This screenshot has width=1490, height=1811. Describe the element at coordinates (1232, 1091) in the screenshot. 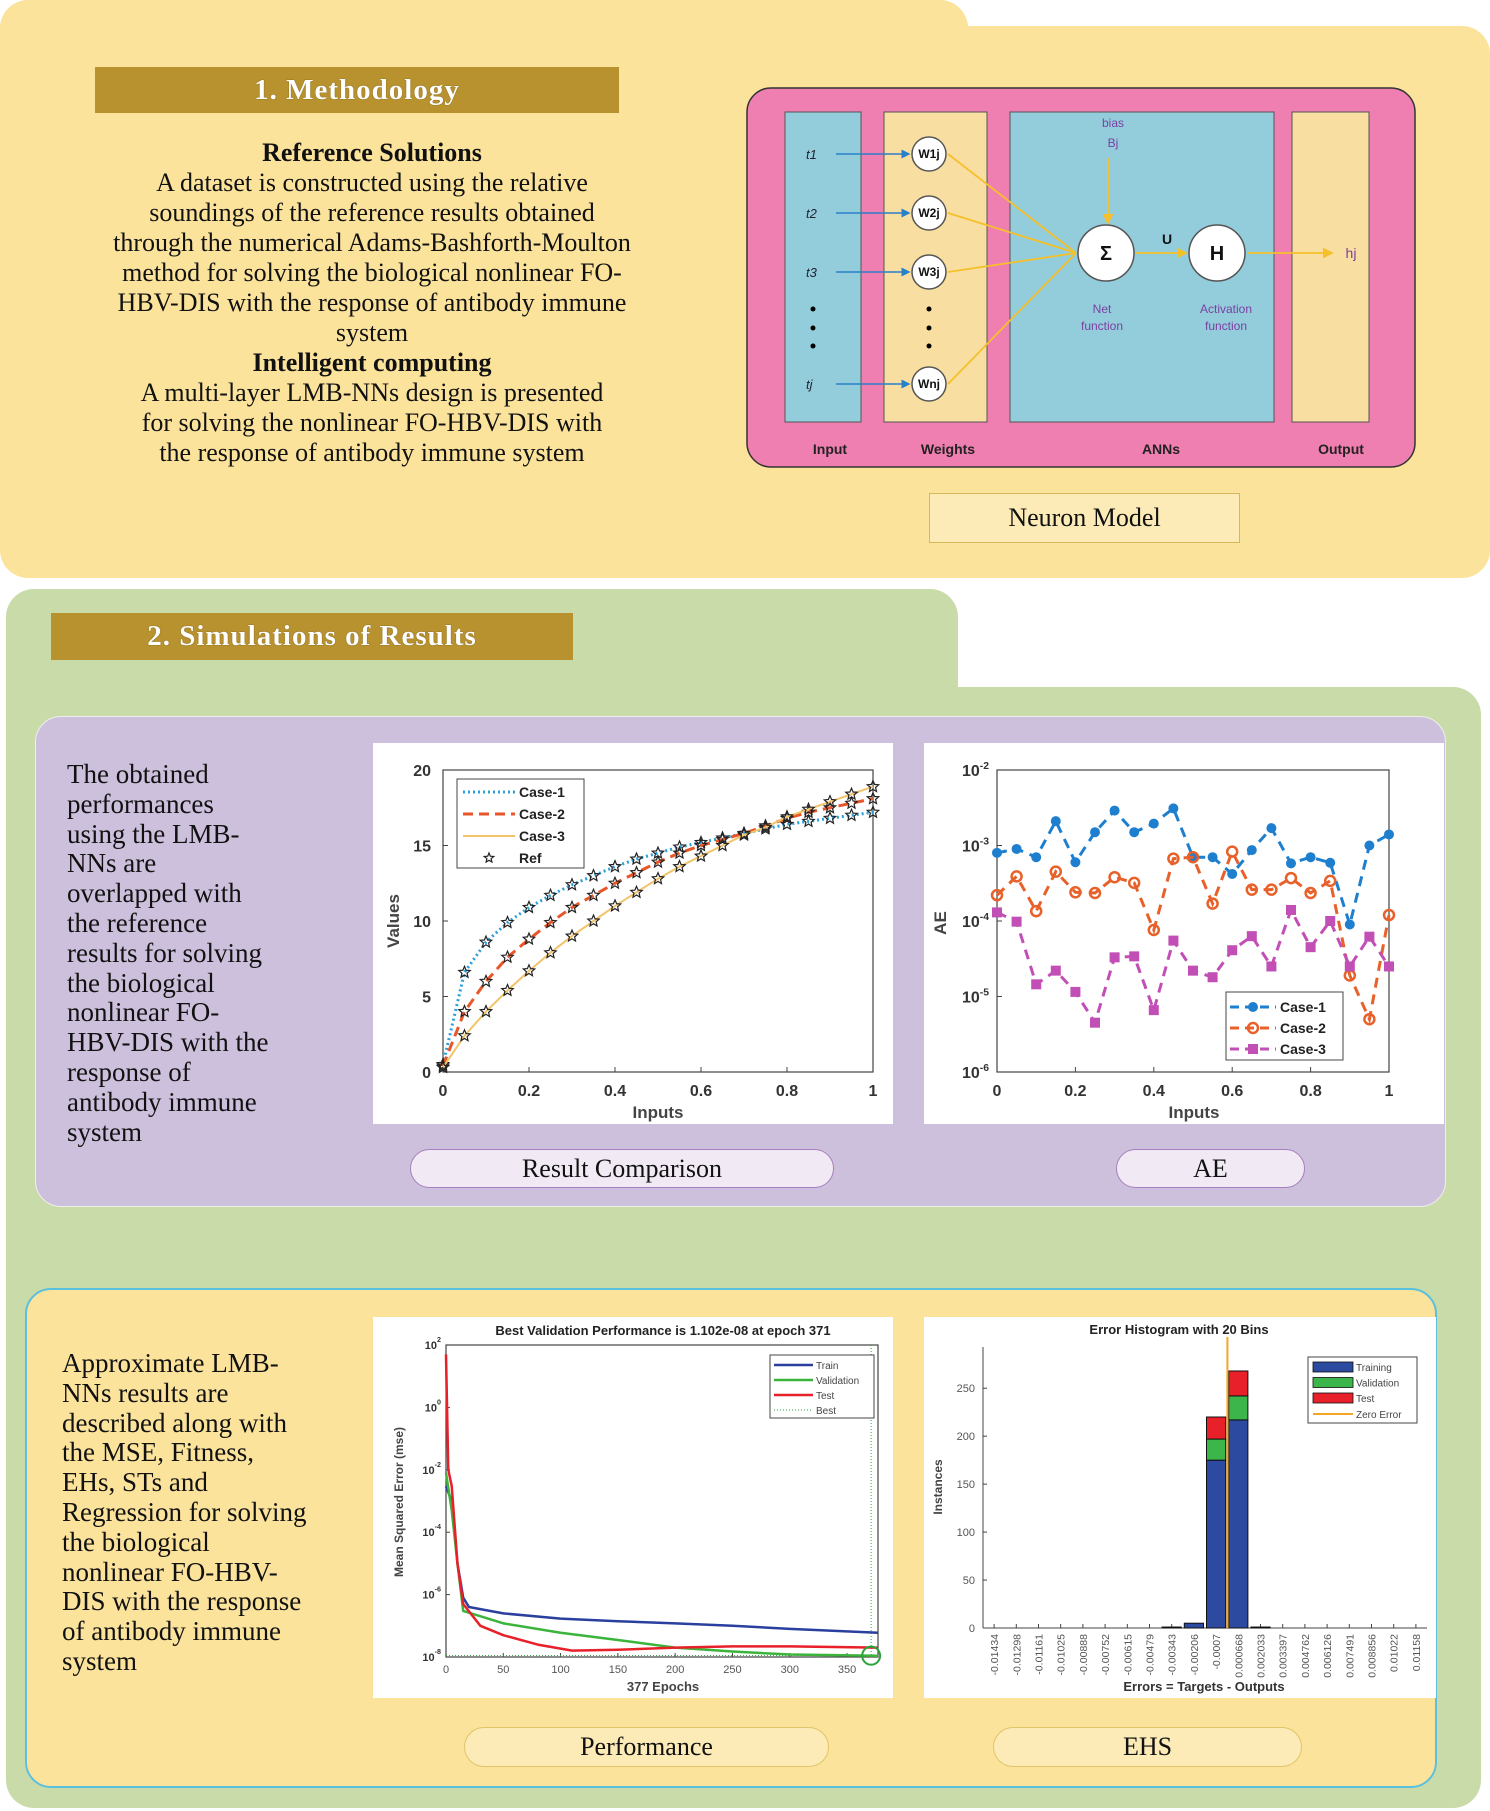

I see `x-tick-label: 0.6` at that location.